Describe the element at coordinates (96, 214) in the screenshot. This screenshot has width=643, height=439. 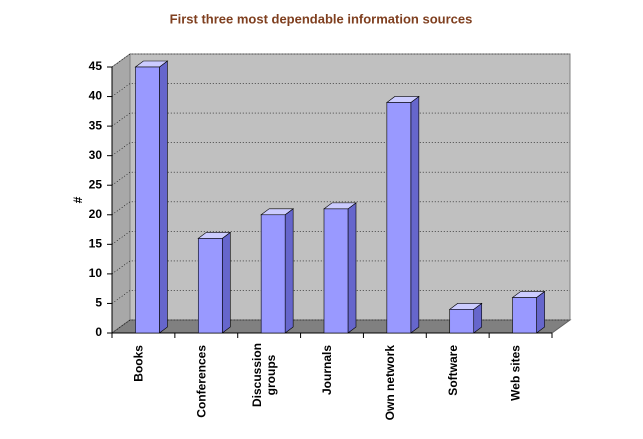
I see `y-tick-label: 20` at that location.